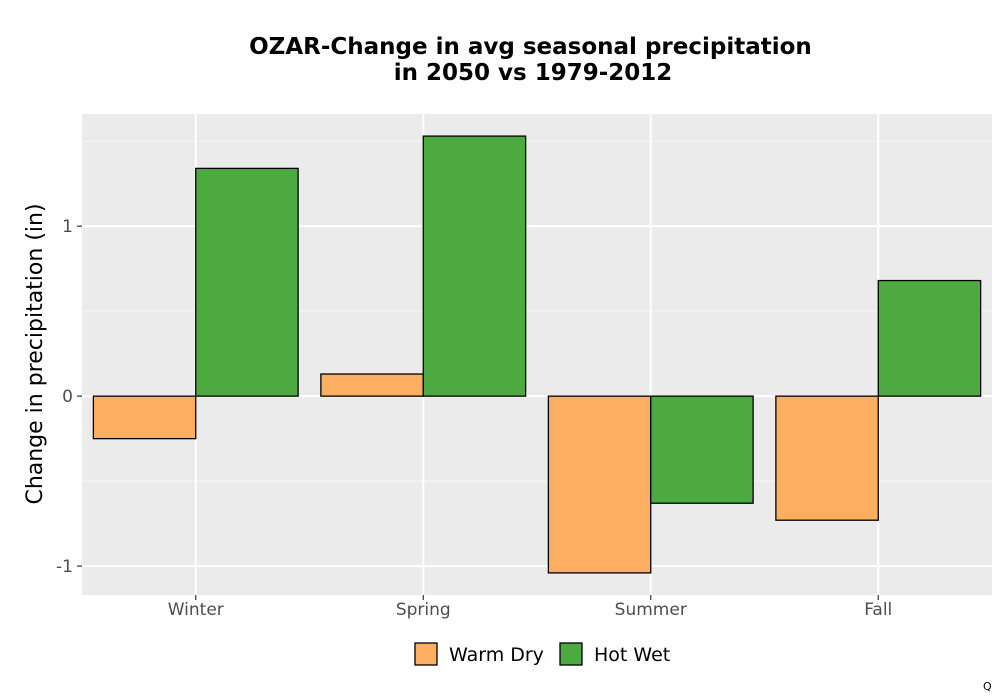 This screenshot has height=700, width=1000. Describe the element at coordinates (929, 338) in the screenshot. I see `bar-hot-wet-fall` at that location.